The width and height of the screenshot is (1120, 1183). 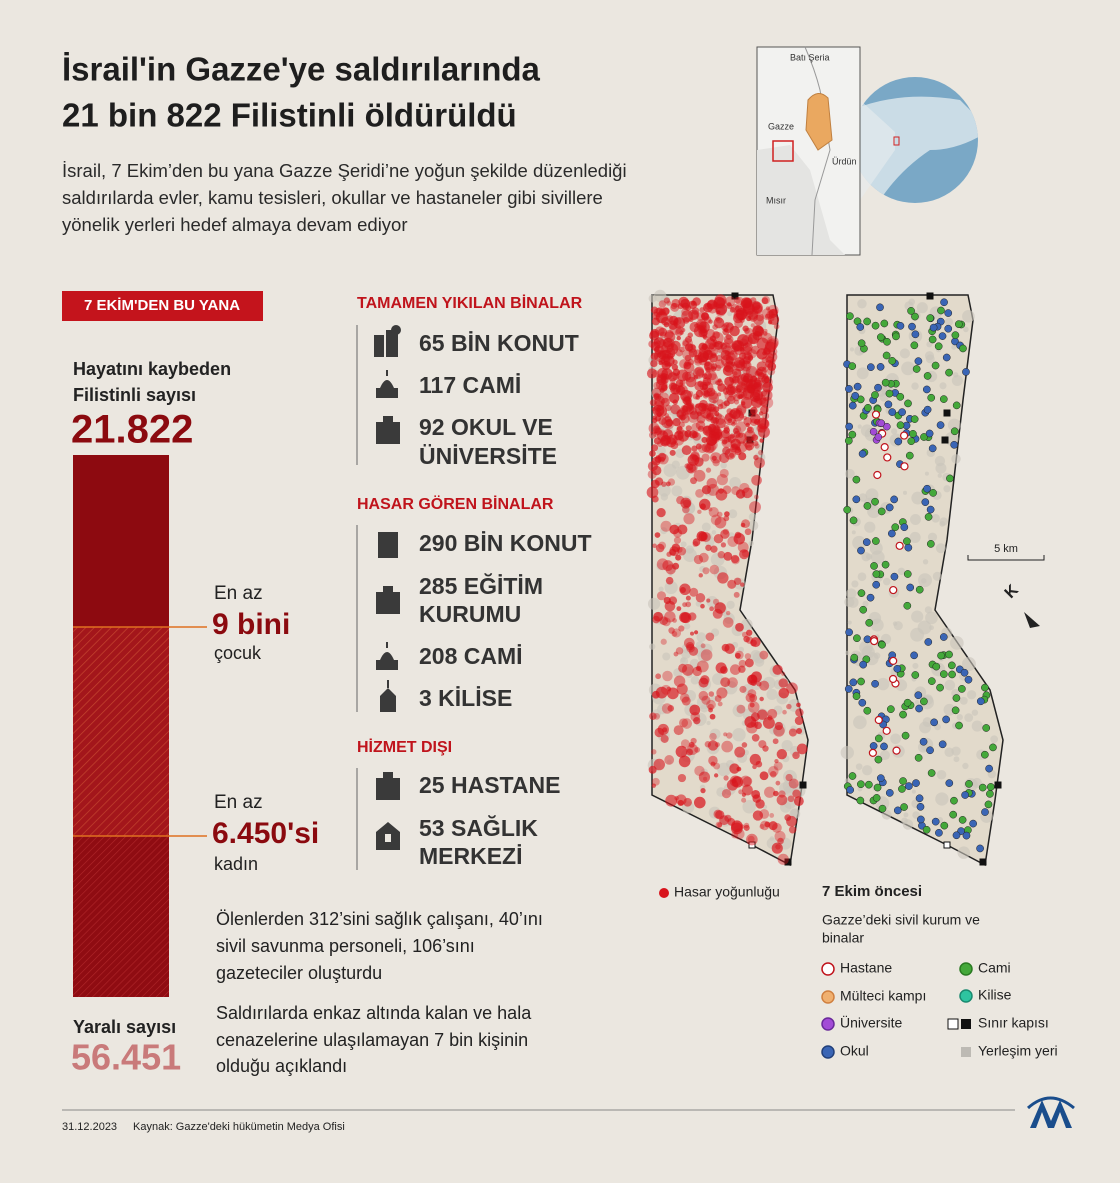 I want to click on legend-label: Yerleşim yeri, so click(x=1018, y=1051).